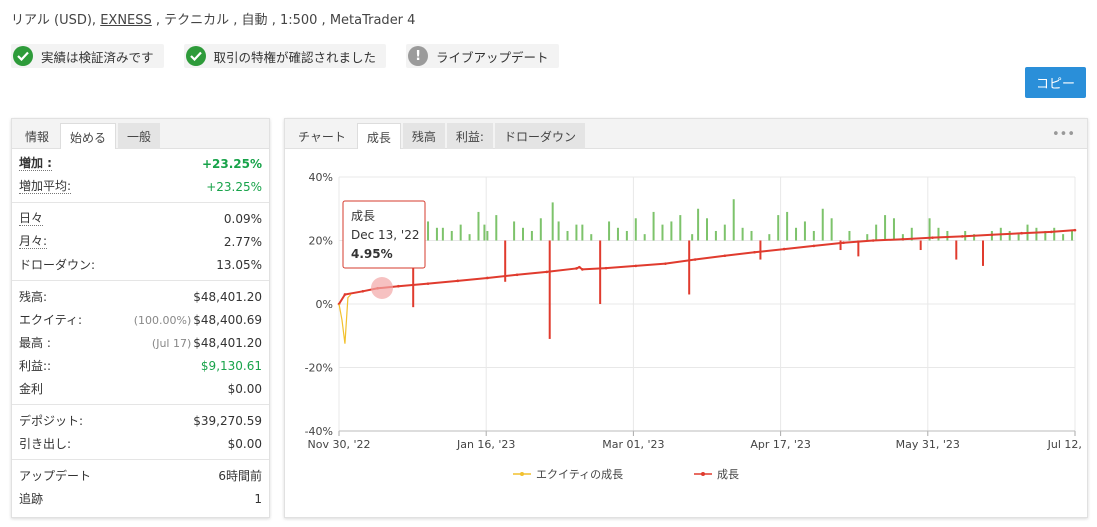 The image size is (1097, 527). I want to click on badge-label: 実績は検証済みです, so click(97, 57).